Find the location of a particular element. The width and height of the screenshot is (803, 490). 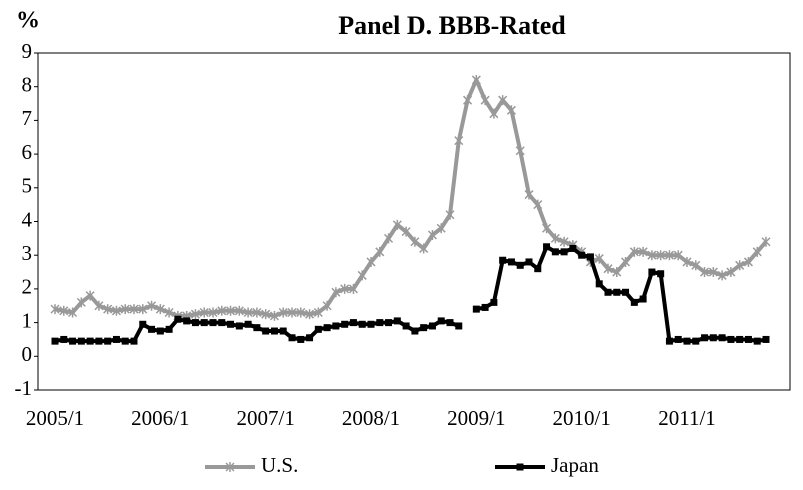

x-tick-label: 2011/1 is located at coordinates (687, 418).